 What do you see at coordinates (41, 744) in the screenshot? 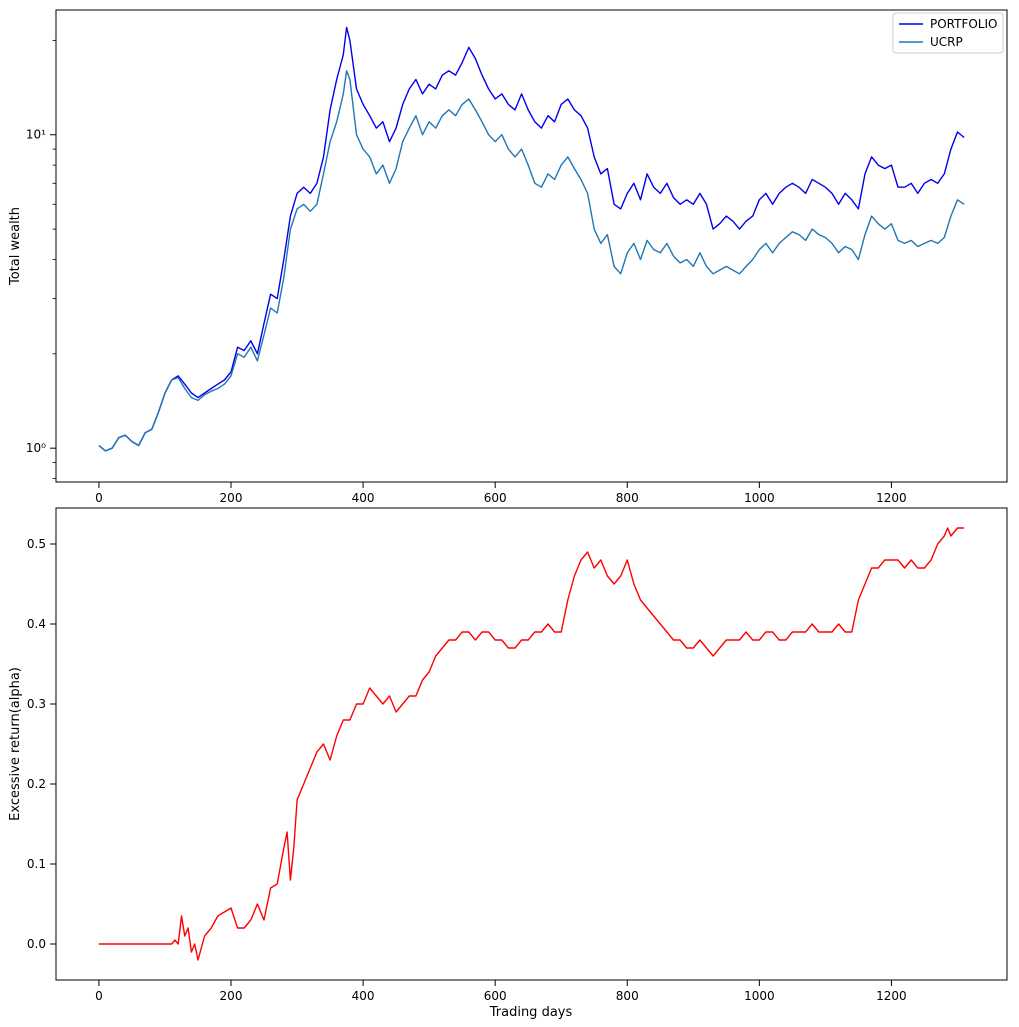
I see `alpha-y-ticks: 0.0 0.1 0.2 0.3 0.4 0.5` at bounding box center [41, 744].